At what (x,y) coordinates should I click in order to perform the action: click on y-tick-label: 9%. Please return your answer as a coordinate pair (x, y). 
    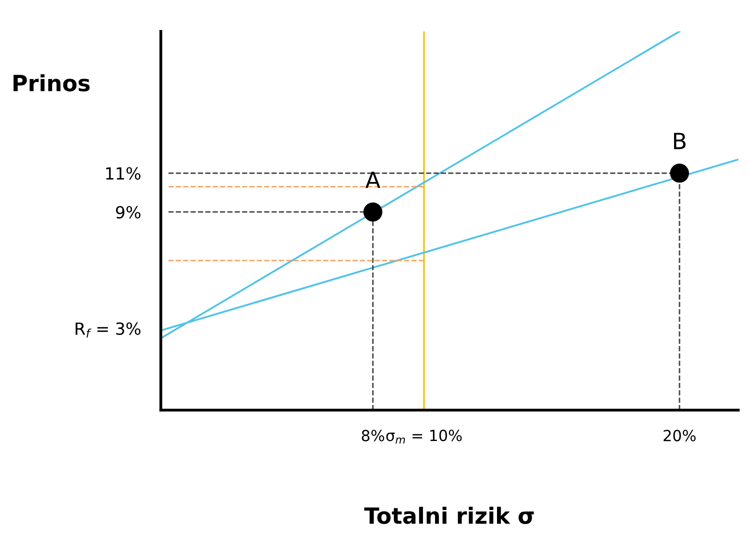
    Looking at the image, I should click on (128, 212).